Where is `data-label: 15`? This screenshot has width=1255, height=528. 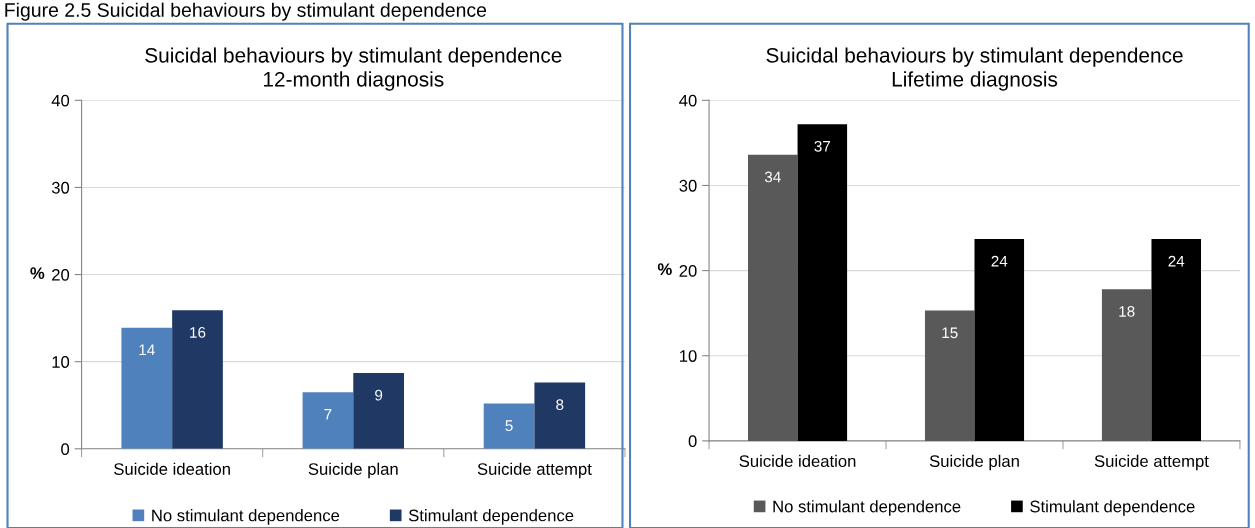
data-label: 15 is located at coordinates (950, 333).